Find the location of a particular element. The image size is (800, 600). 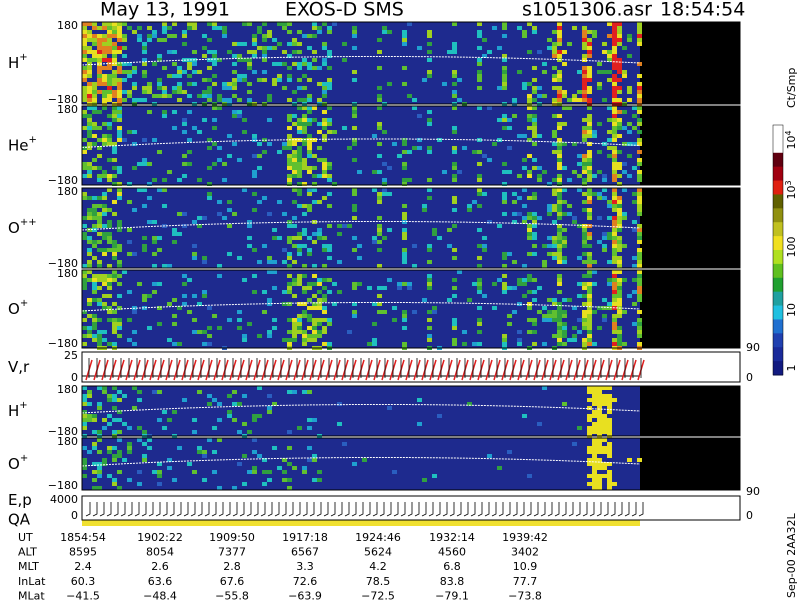

colorbar-seg is located at coordinates (778, 285).